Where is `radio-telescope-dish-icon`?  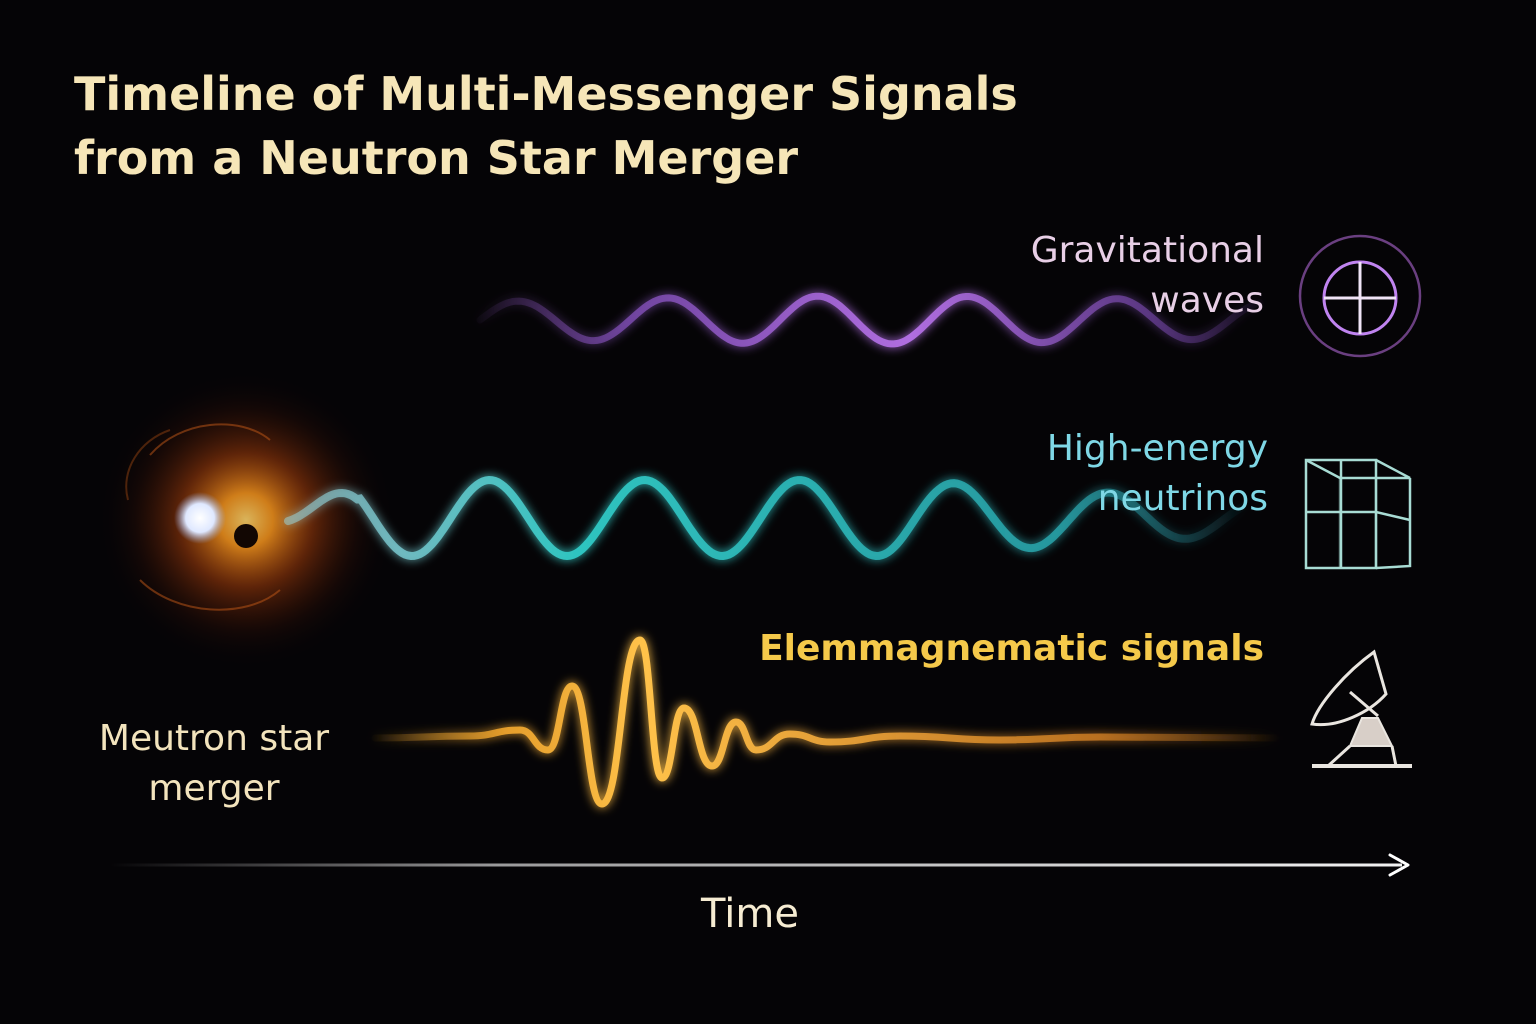 radio-telescope-dish-icon is located at coordinates (1361, 708).